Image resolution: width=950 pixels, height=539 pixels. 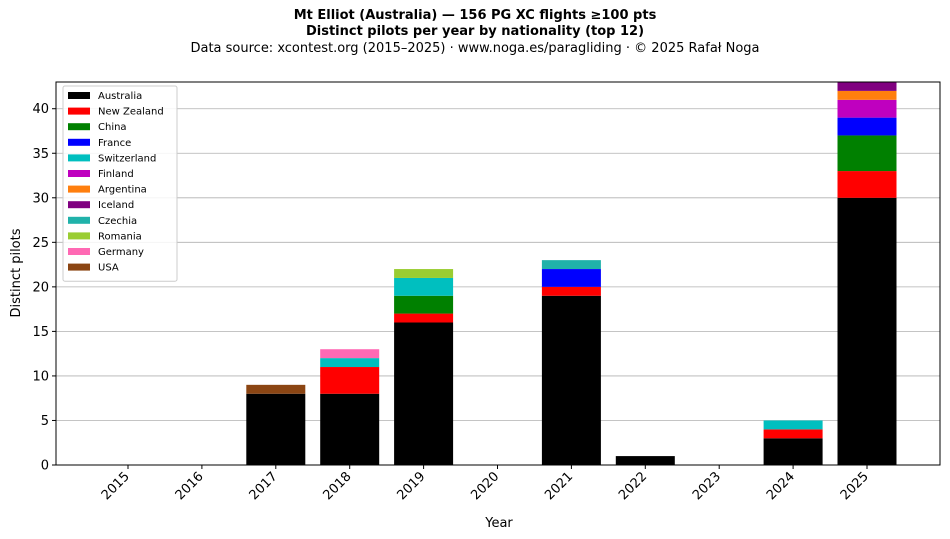 I want to click on y-tick-label: 20, so click(x=40, y=287).